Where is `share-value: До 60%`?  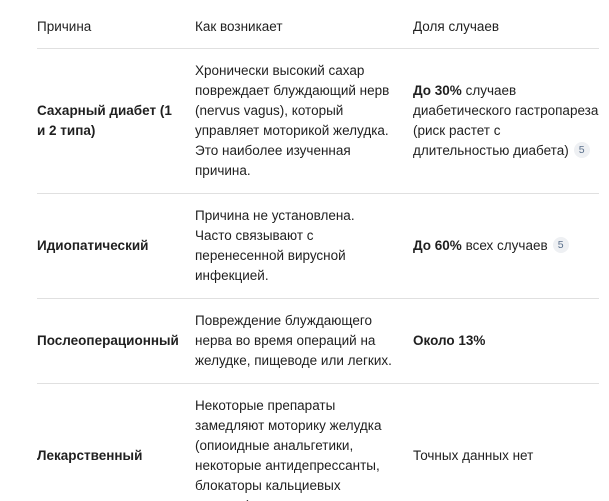 share-value: До 60% is located at coordinates (437, 245).